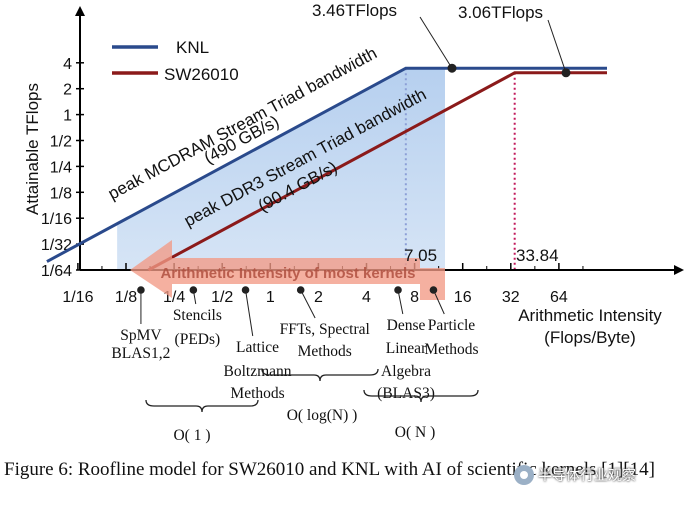 This screenshot has height=507, width=688. What do you see at coordinates (67, 64) in the screenshot?
I see `y-tick-label: 4` at bounding box center [67, 64].